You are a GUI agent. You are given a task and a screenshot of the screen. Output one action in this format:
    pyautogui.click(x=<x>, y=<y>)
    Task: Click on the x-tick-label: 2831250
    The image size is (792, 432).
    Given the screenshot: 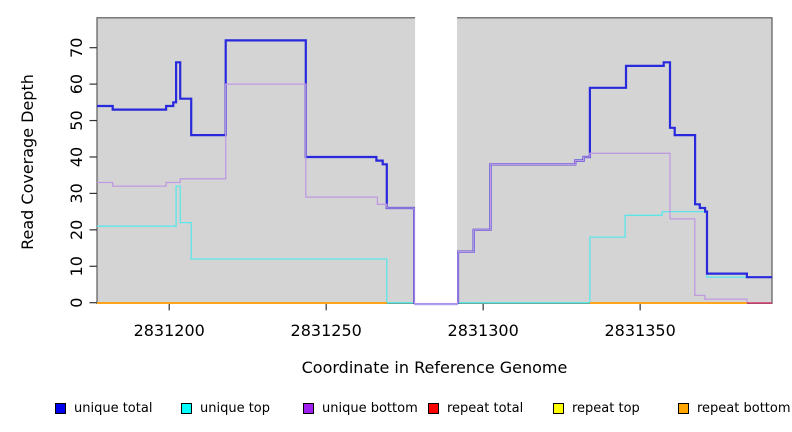 What is the action you would take?
    pyautogui.click(x=326, y=330)
    